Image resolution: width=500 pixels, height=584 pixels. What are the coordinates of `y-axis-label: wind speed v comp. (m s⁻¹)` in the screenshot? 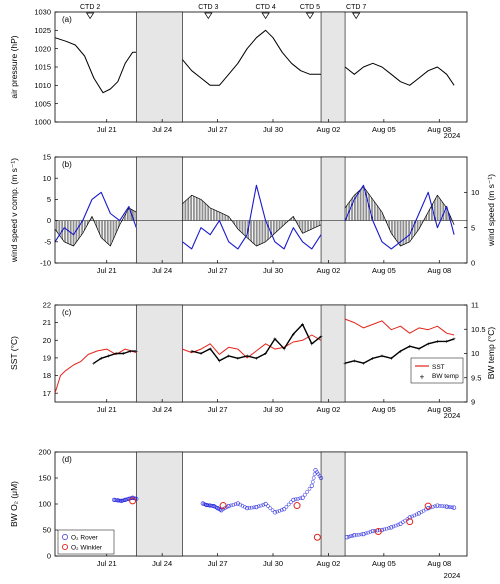 It's located at (14, 210).